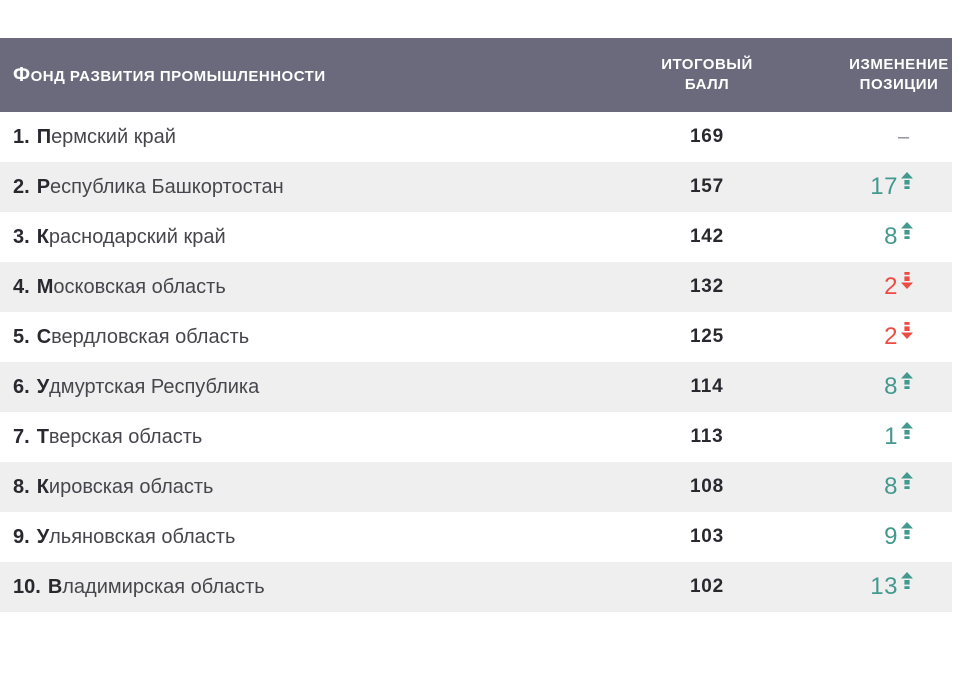  I want to click on header-title-column: Фонд развития промышленности, so click(311, 75).